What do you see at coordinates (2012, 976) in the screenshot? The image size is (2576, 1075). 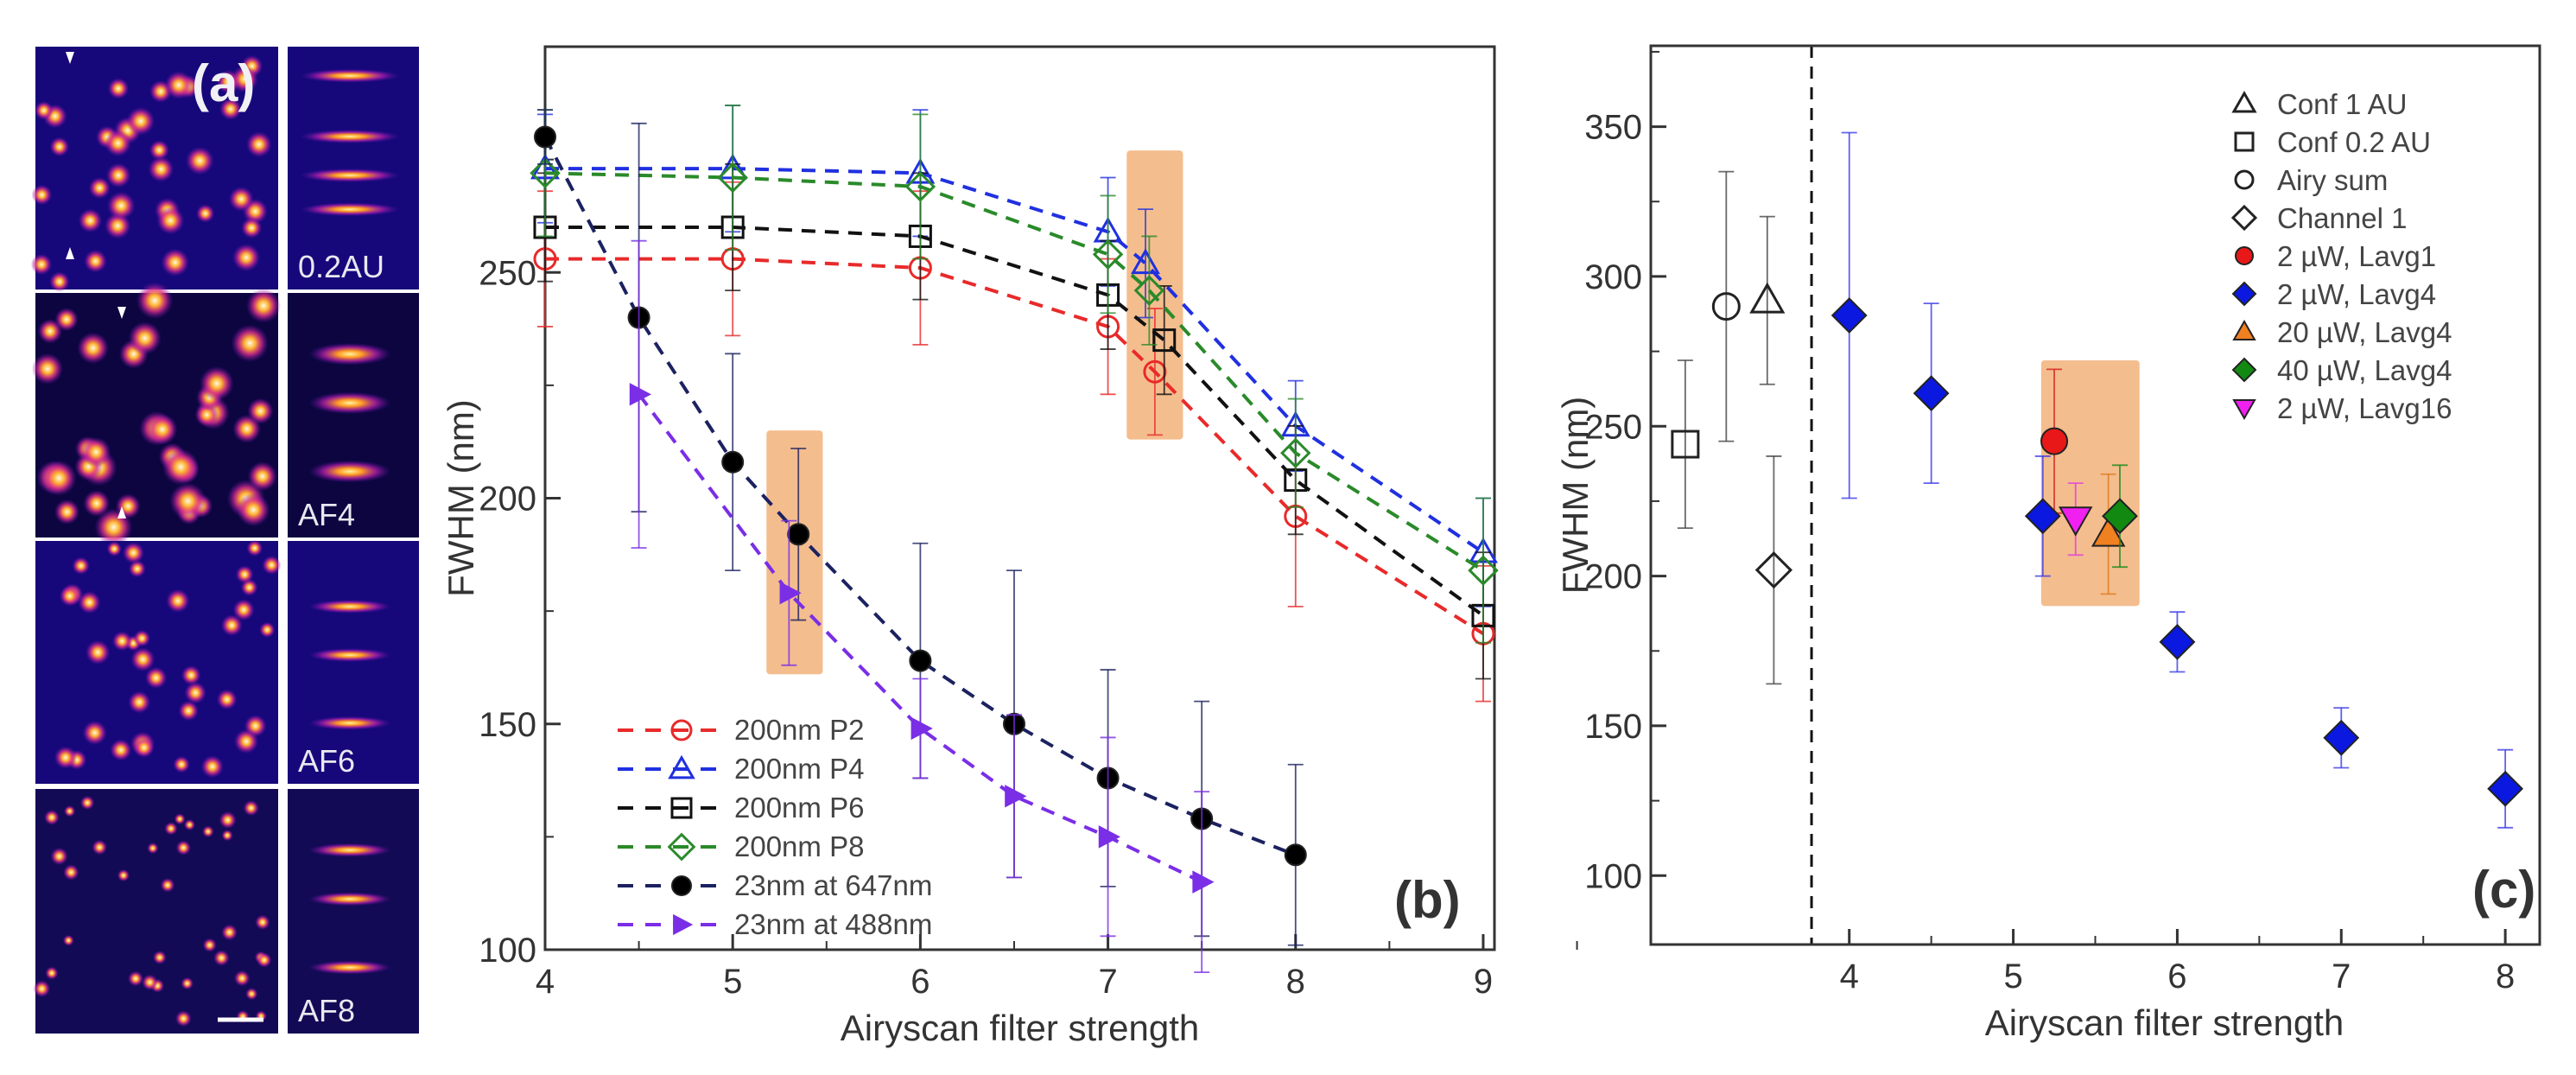 I see `x-tick-label: 5` at bounding box center [2012, 976].